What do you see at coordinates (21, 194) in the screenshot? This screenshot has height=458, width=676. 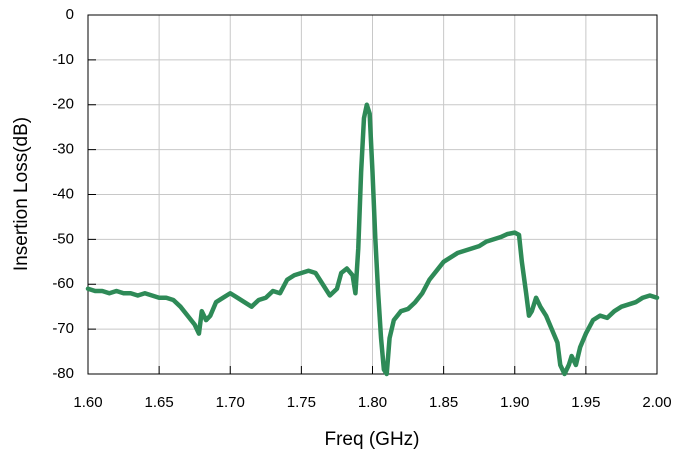 I see `y-axis-label: Insertion Loss(dB)` at bounding box center [21, 194].